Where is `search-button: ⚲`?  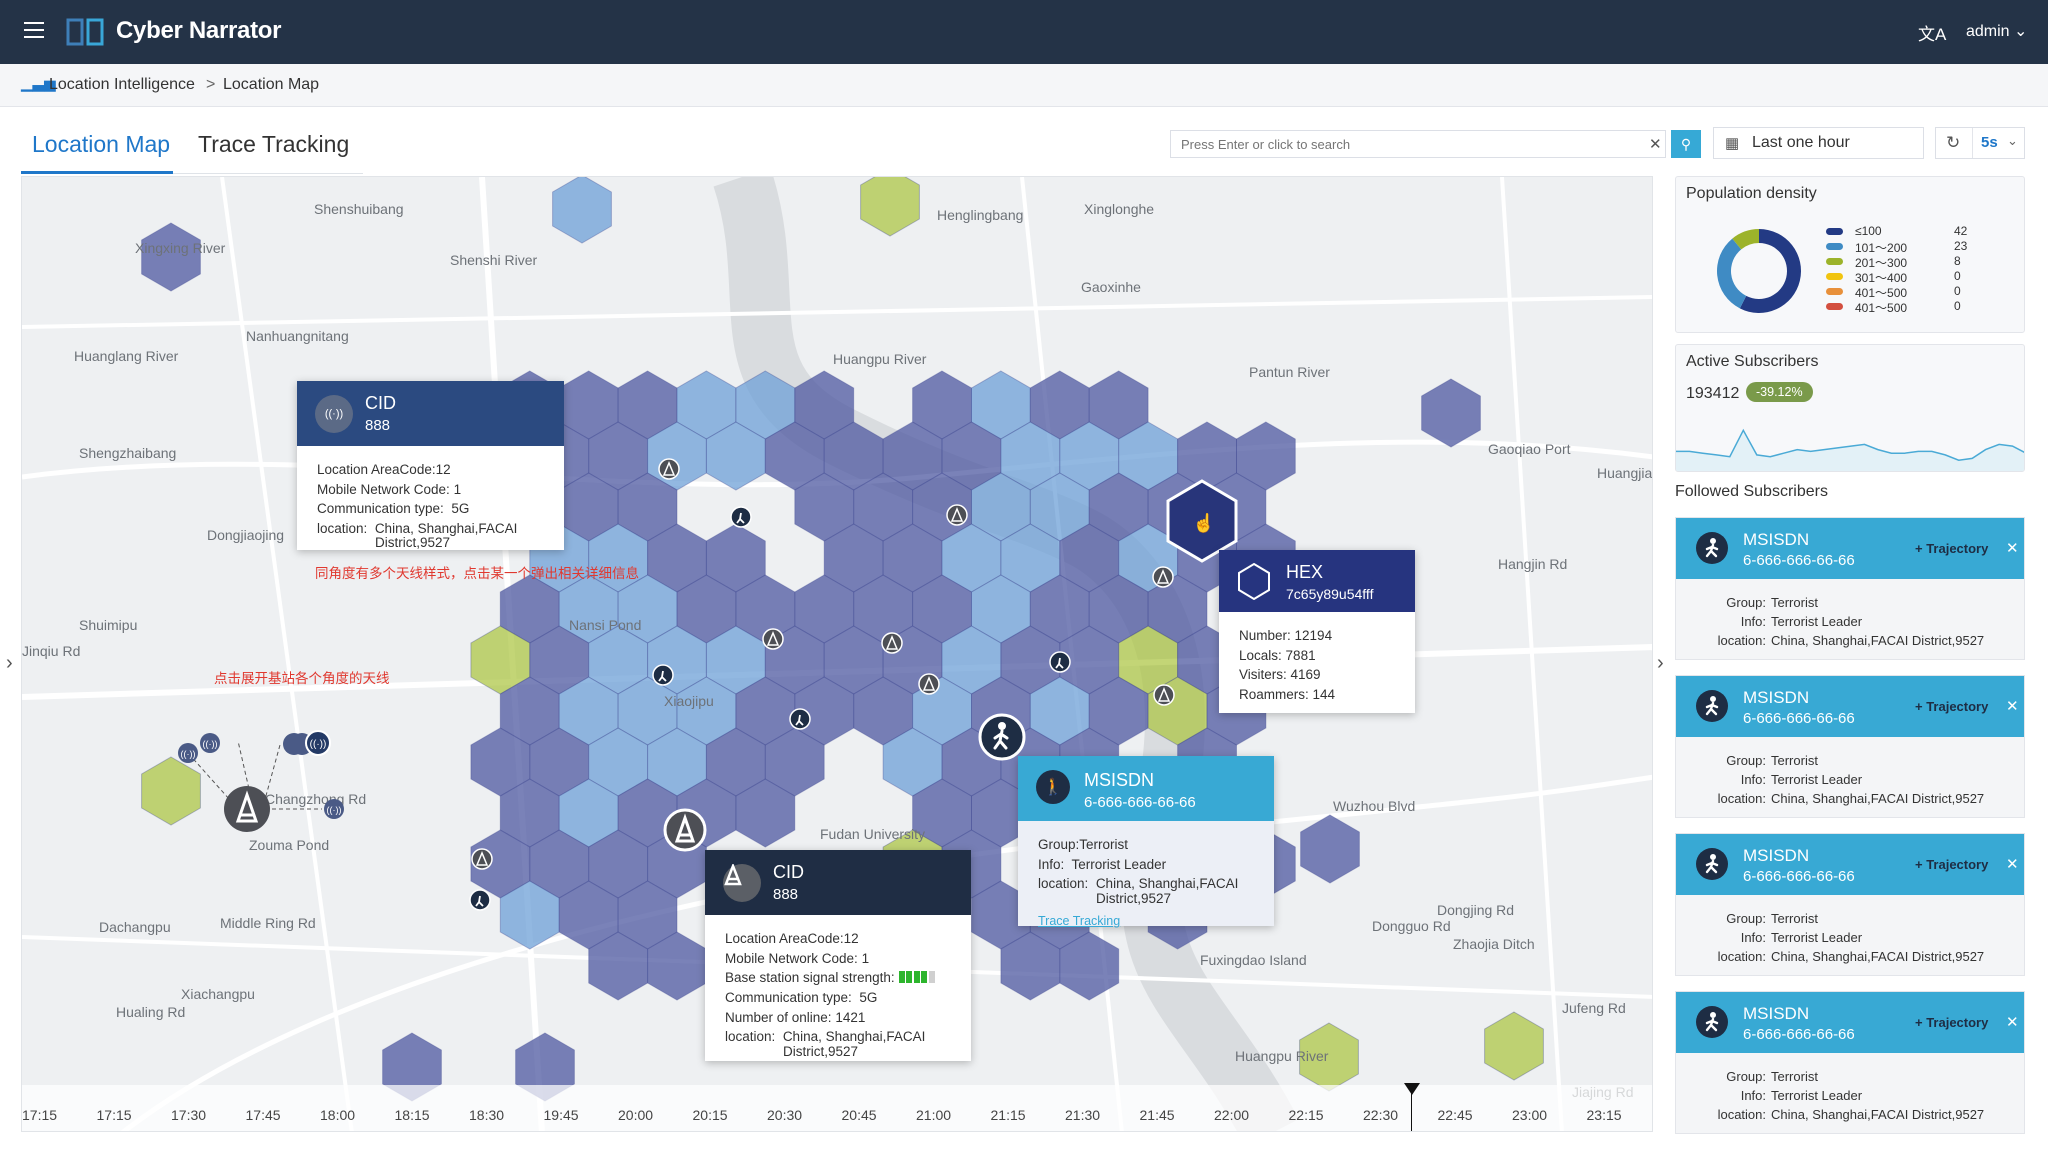 search-button: ⚲ is located at coordinates (1686, 144).